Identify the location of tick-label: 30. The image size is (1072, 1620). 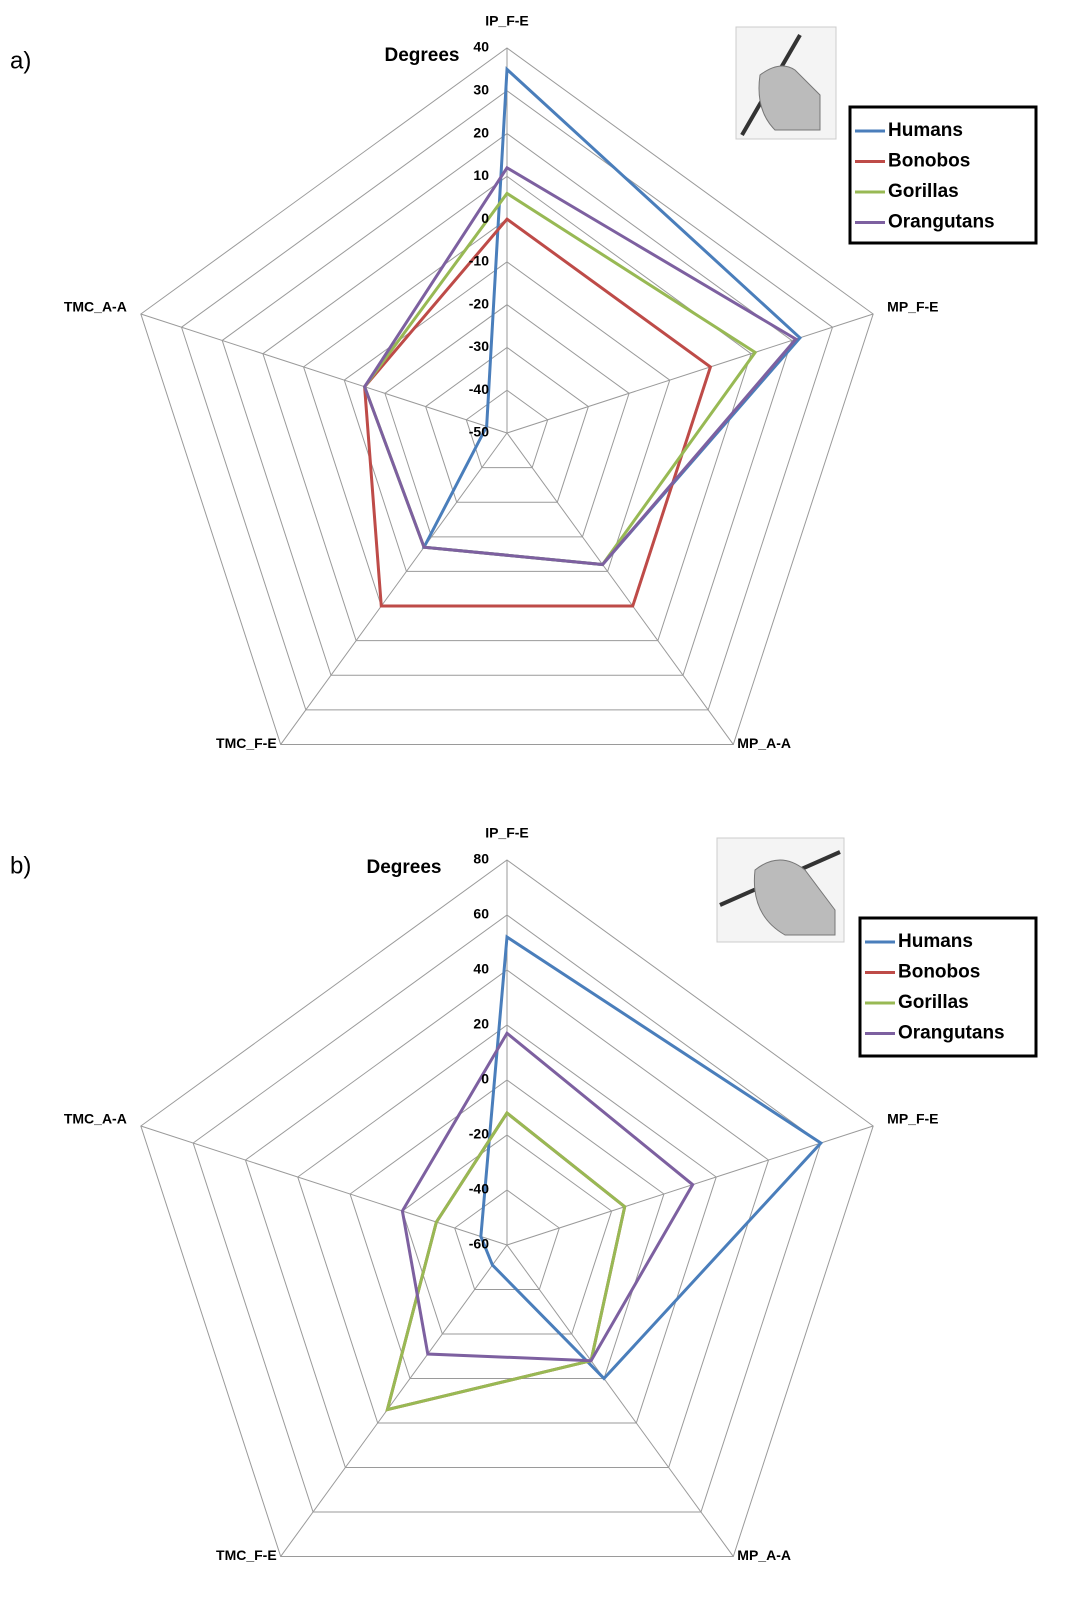
(481, 89).